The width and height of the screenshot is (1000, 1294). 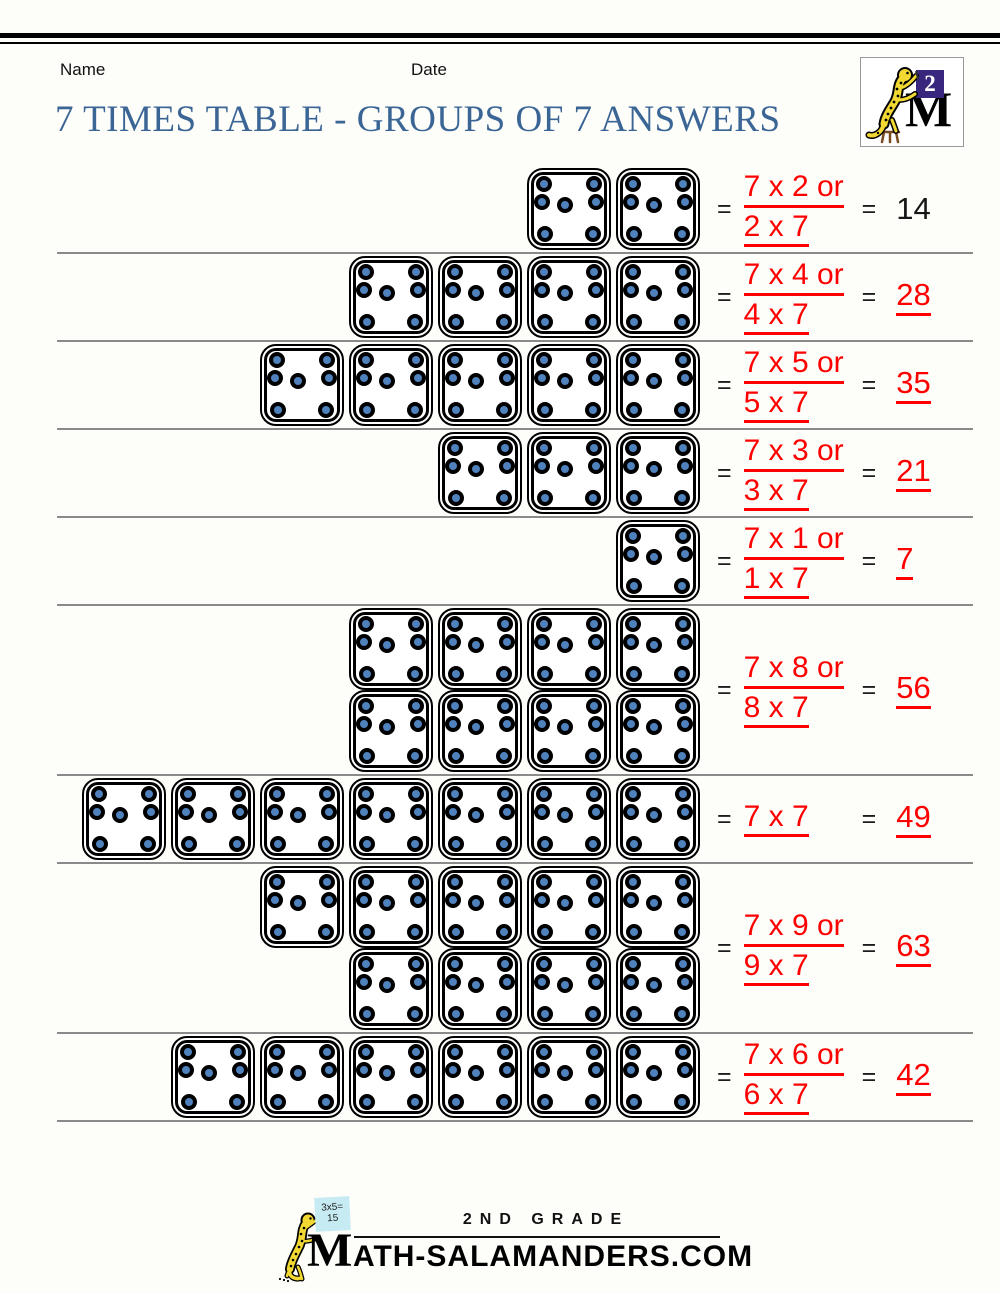 I want to click on worksheet-row: = 7 x 5 or 5 x 7 = 35, so click(x=515, y=386).